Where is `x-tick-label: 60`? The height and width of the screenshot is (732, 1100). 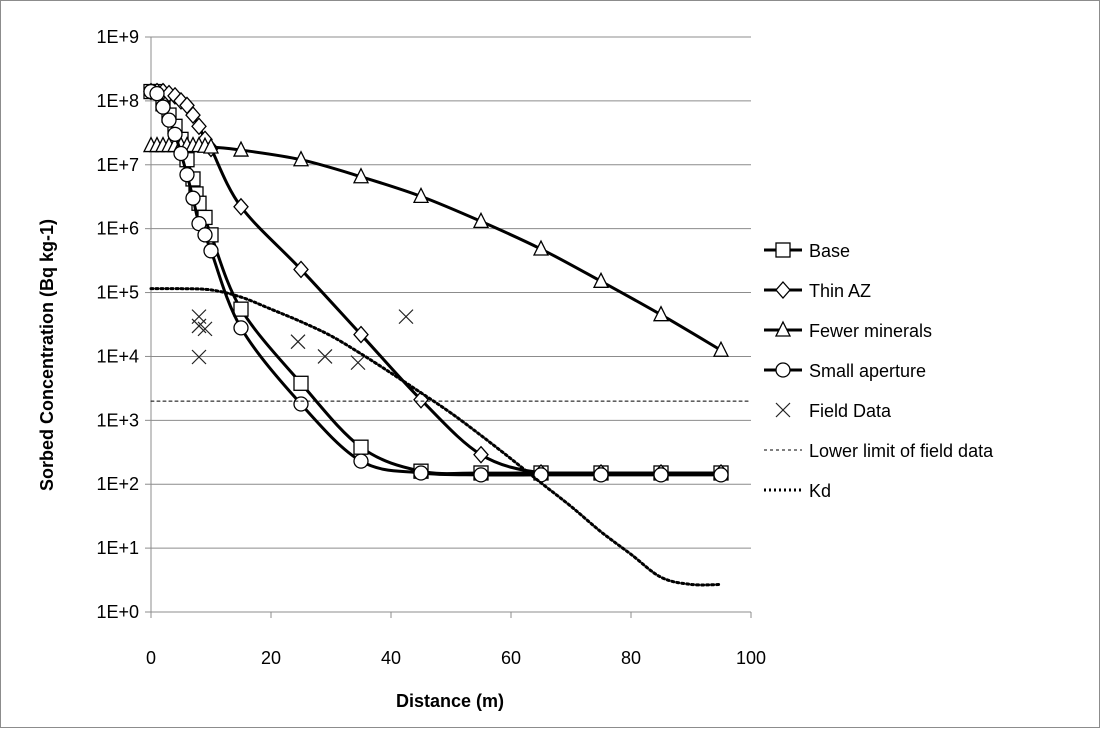 x-tick-label: 60 is located at coordinates (511, 658).